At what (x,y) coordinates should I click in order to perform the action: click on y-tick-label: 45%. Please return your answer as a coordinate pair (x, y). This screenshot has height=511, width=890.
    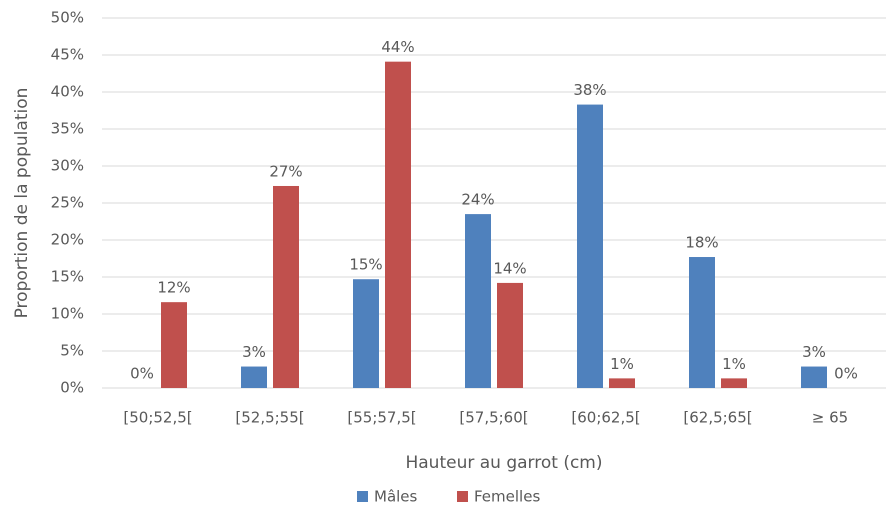
    Looking at the image, I should click on (67, 55).